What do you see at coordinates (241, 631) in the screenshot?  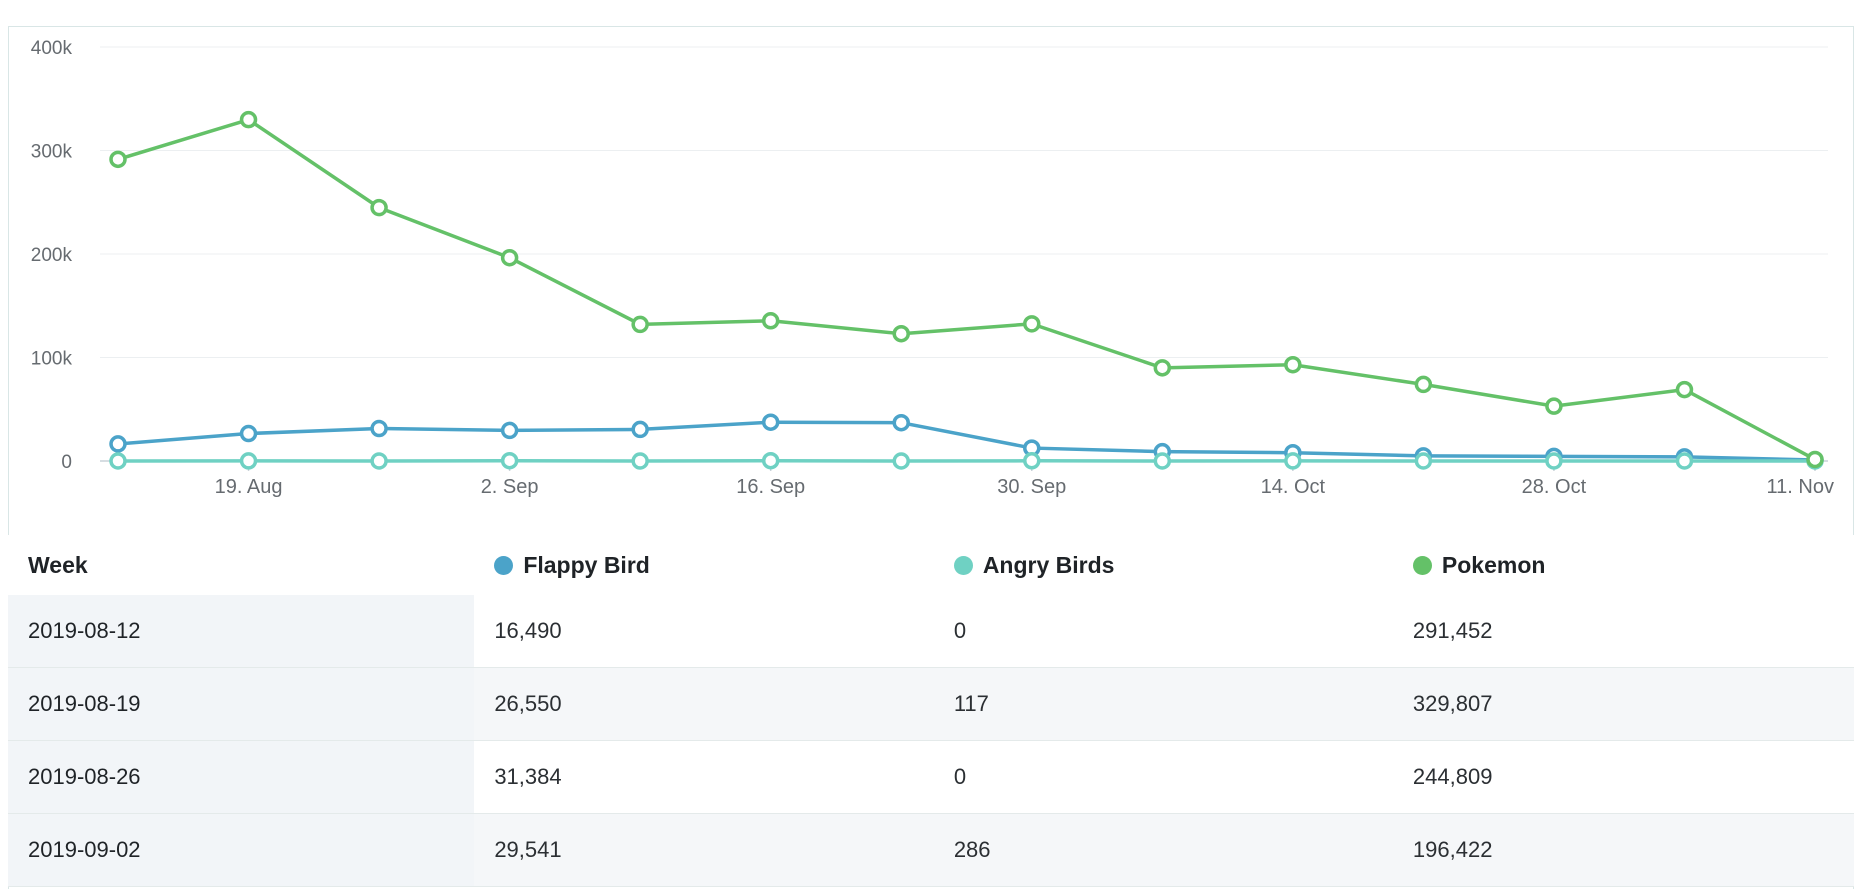 I see `week-cell: 2019-08-12` at bounding box center [241, 631].